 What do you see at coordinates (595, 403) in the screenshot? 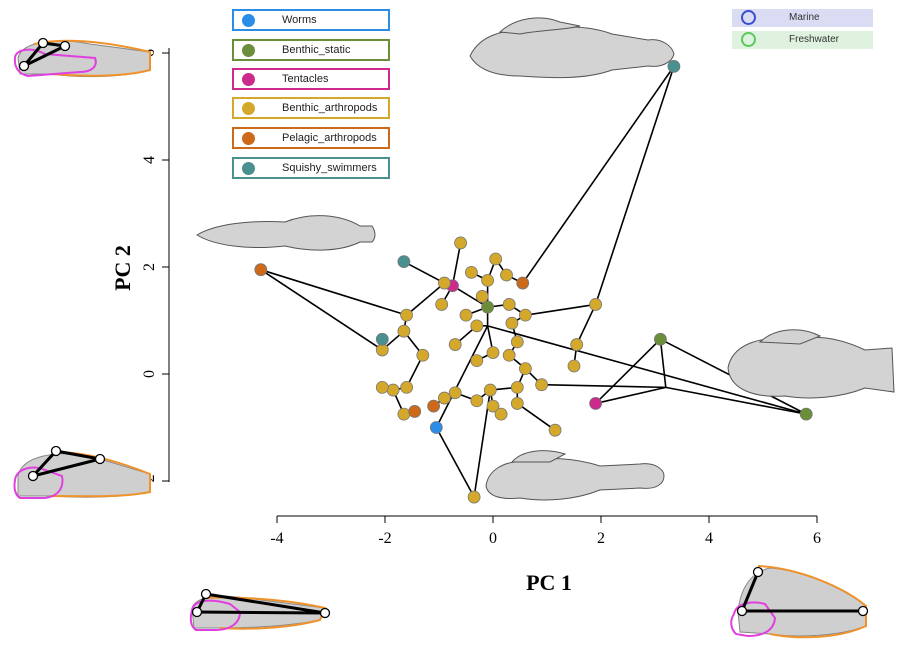
I see `data-point-tentacles` at bounding box center [595, 403].